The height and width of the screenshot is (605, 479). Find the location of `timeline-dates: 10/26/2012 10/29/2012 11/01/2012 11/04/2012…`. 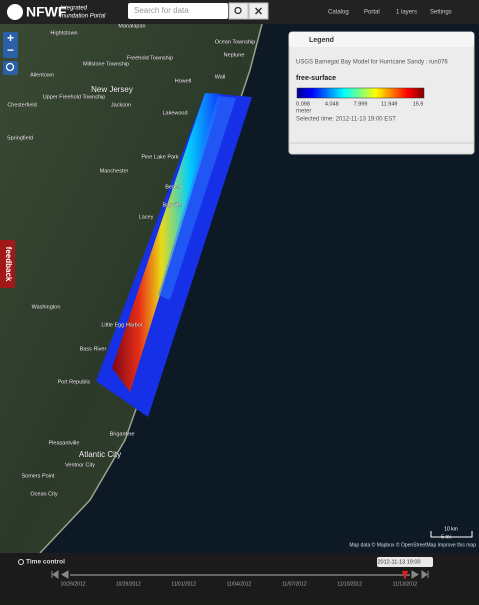

timeline-dates: 10/26/2012 10/29/2012 11/01/2012 11/04/2012… is located at coordinates (238, 584).